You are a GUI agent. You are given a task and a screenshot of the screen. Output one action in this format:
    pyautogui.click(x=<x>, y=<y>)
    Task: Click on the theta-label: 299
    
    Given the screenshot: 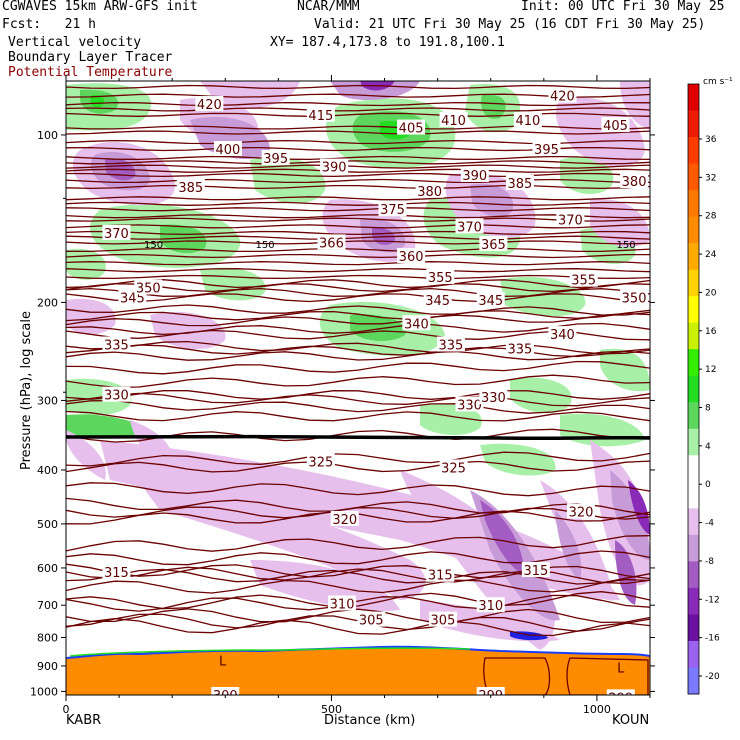 What is the action you would take?
    pyautogui.click(x=490, y=696)
    